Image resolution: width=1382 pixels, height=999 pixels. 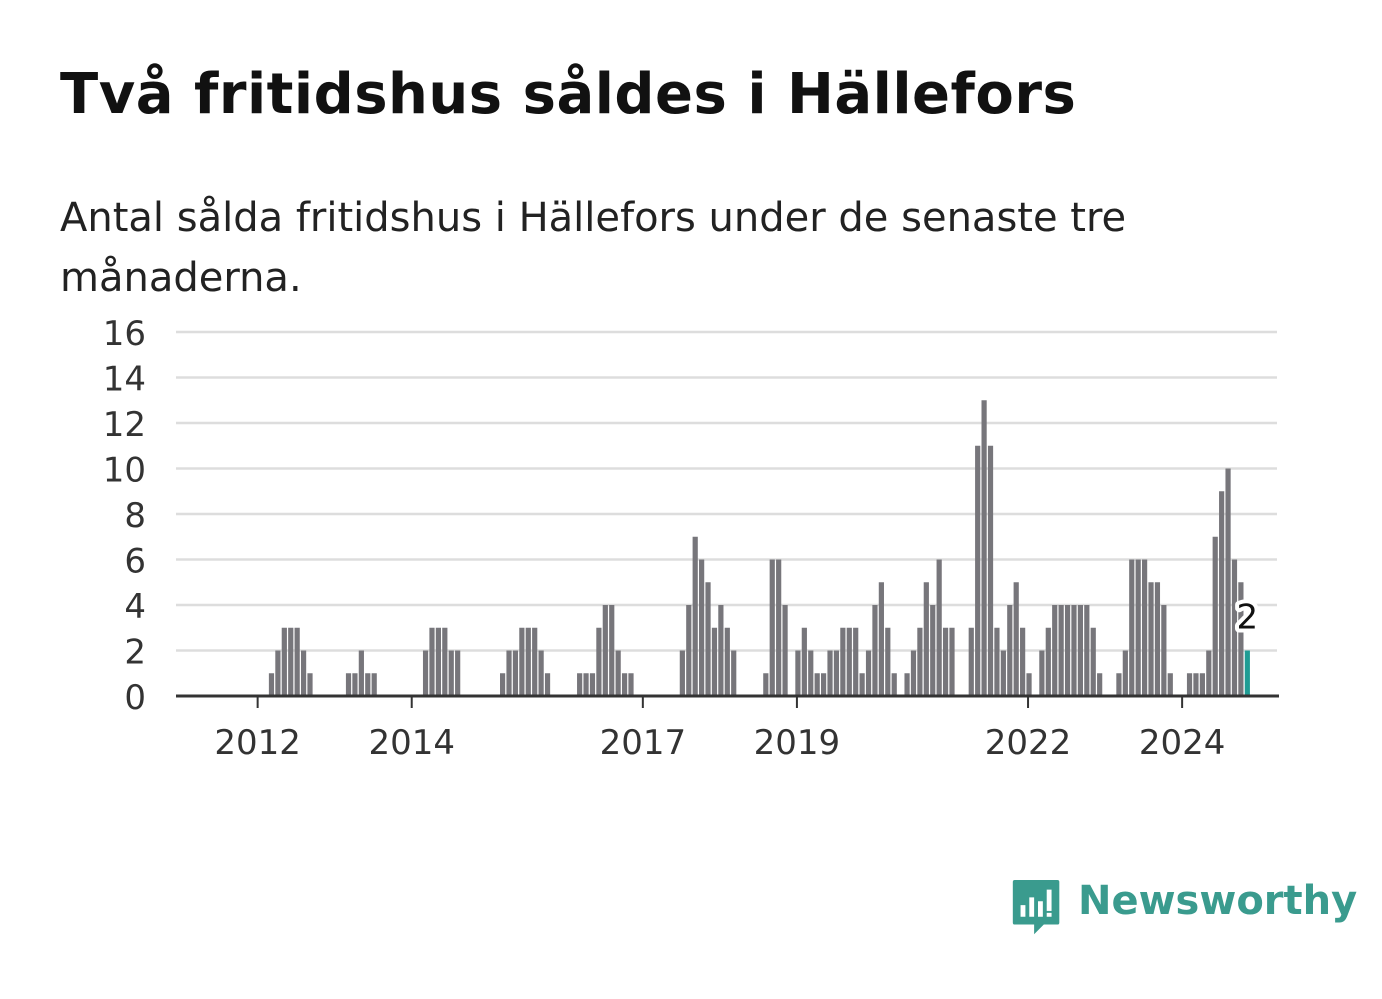 I want to click on y-tick-label: 0, so click(x=135, y=698).